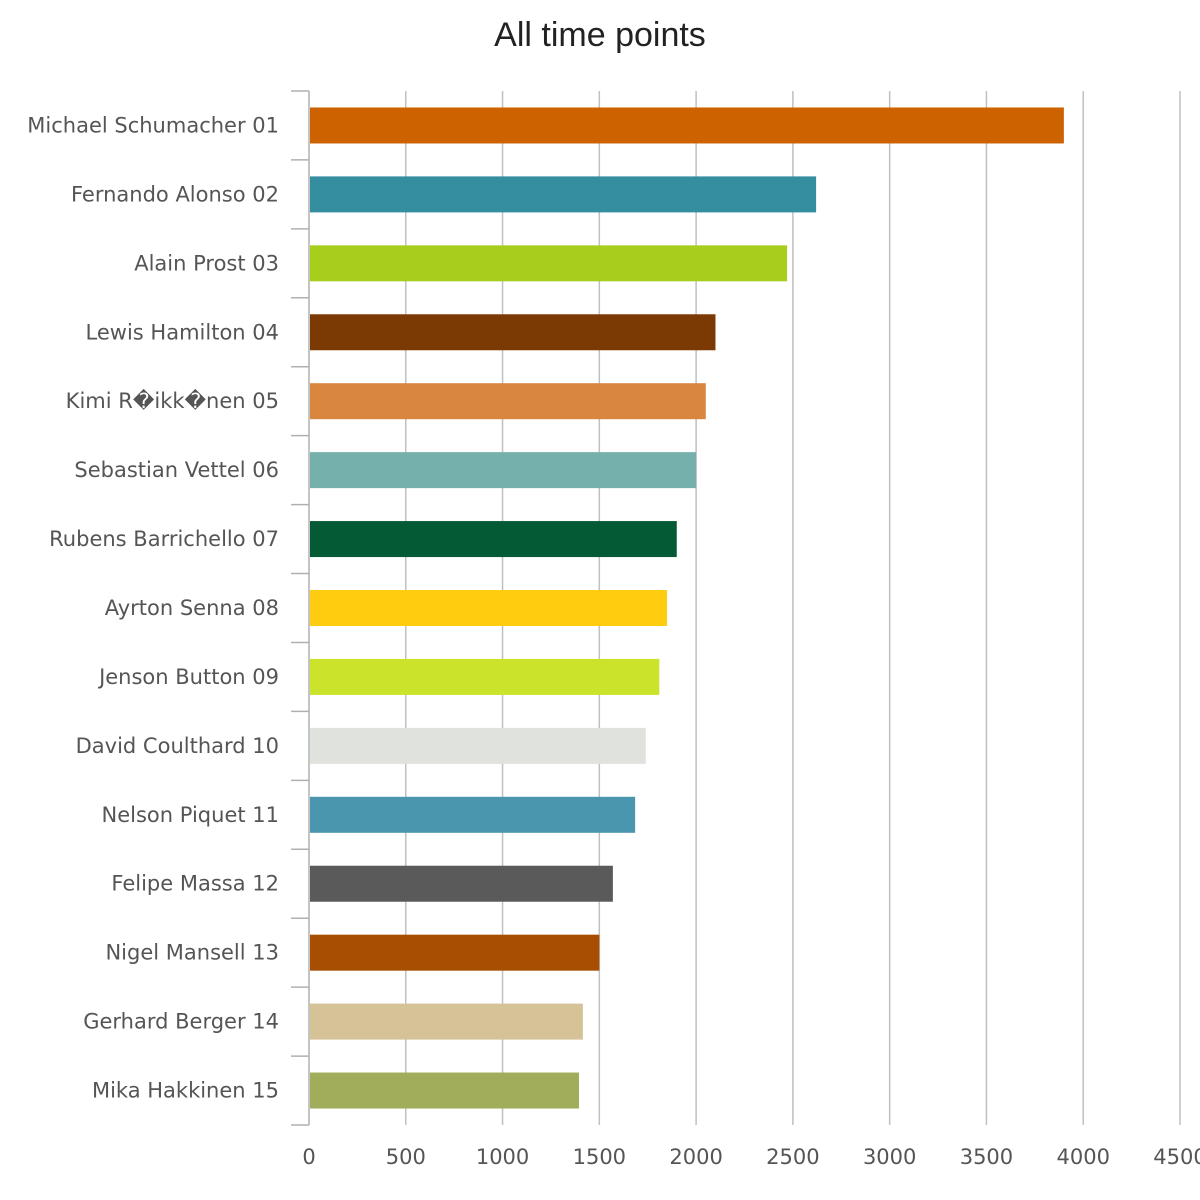 This screenshot has height=1200, width=1200. I want to click on x-tick-label: 2500, so click(792, 1157).